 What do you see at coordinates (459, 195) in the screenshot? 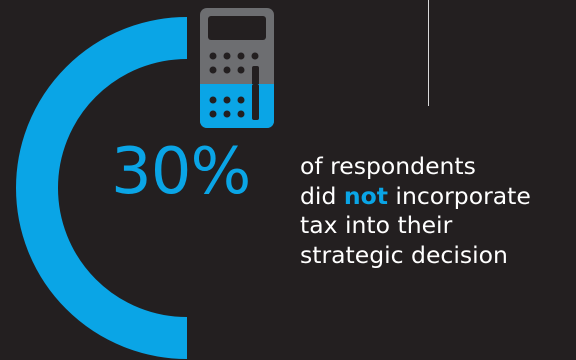
I see `statement-line-2-end: incorporate` at bounding box center [459, 195].